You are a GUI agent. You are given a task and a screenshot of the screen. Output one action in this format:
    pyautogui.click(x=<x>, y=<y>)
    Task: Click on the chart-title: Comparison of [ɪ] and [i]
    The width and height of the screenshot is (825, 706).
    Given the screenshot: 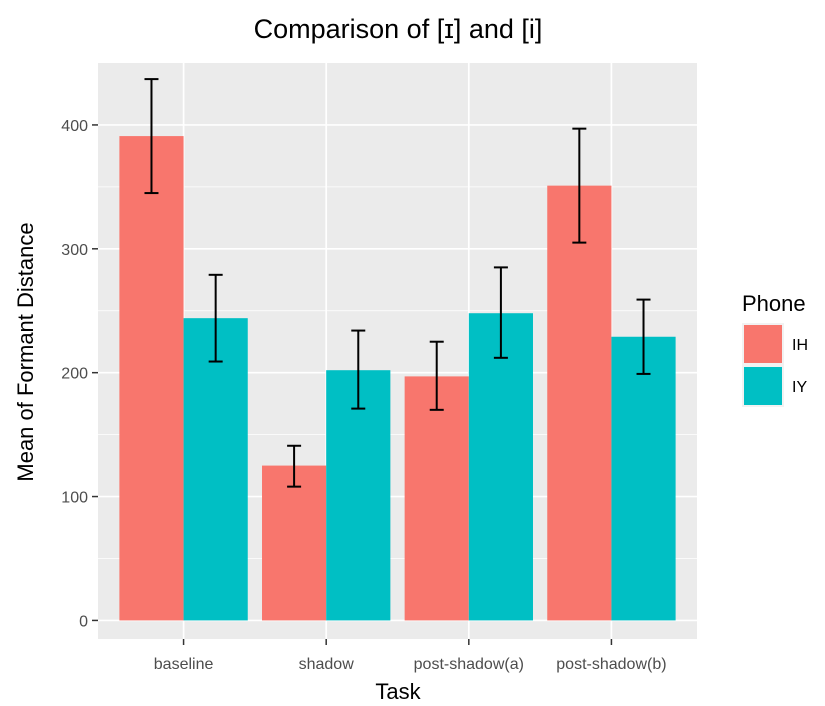 What is the action you would take?
    pyautogui.click(x=398, y=29)
    